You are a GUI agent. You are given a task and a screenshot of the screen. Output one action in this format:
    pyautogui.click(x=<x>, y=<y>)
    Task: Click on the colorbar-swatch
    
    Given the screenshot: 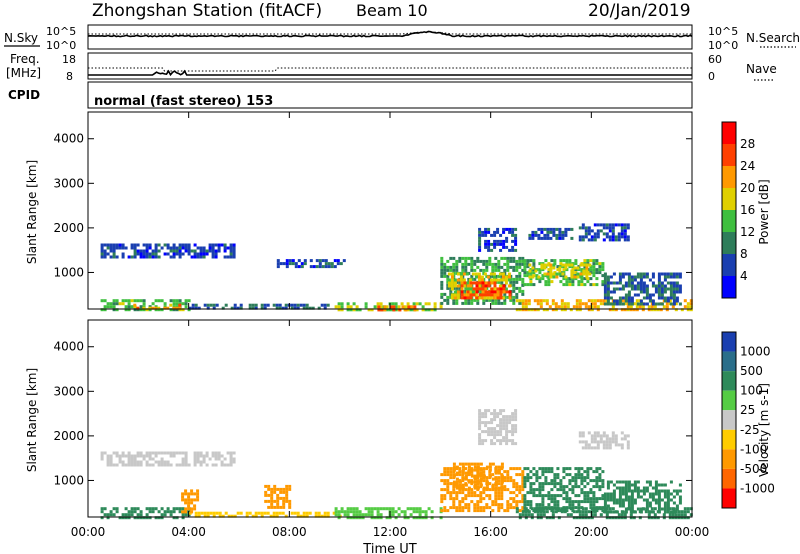 What is the action you would take?
    pyautogui.click(x=729, y=243)
    